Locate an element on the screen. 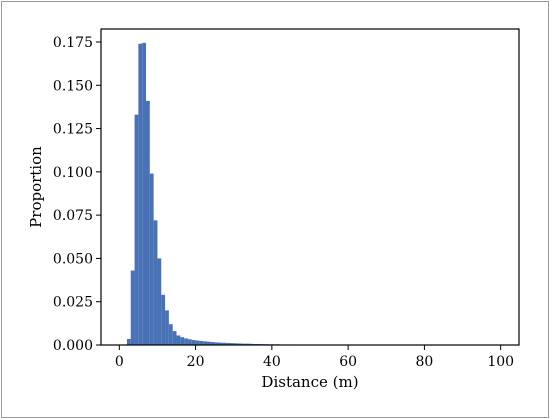  x-tick-label: 0 is located at coordinates (119, 362).